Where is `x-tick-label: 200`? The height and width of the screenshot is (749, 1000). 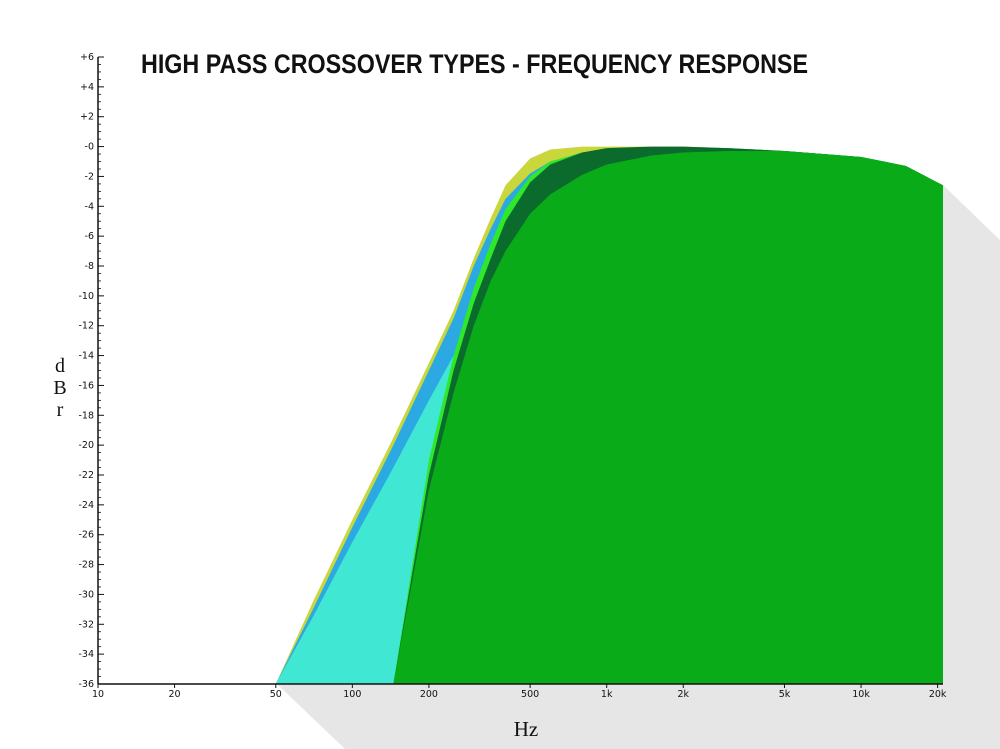 x-tick-label: 200 is located at coordinates (429, 694).